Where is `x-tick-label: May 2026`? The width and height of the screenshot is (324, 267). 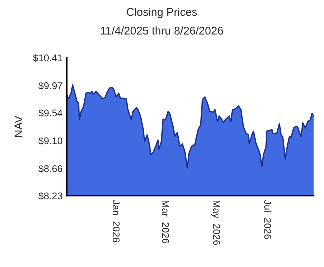
x-tick-label: May 2026 is located at coordinates (216, 223).